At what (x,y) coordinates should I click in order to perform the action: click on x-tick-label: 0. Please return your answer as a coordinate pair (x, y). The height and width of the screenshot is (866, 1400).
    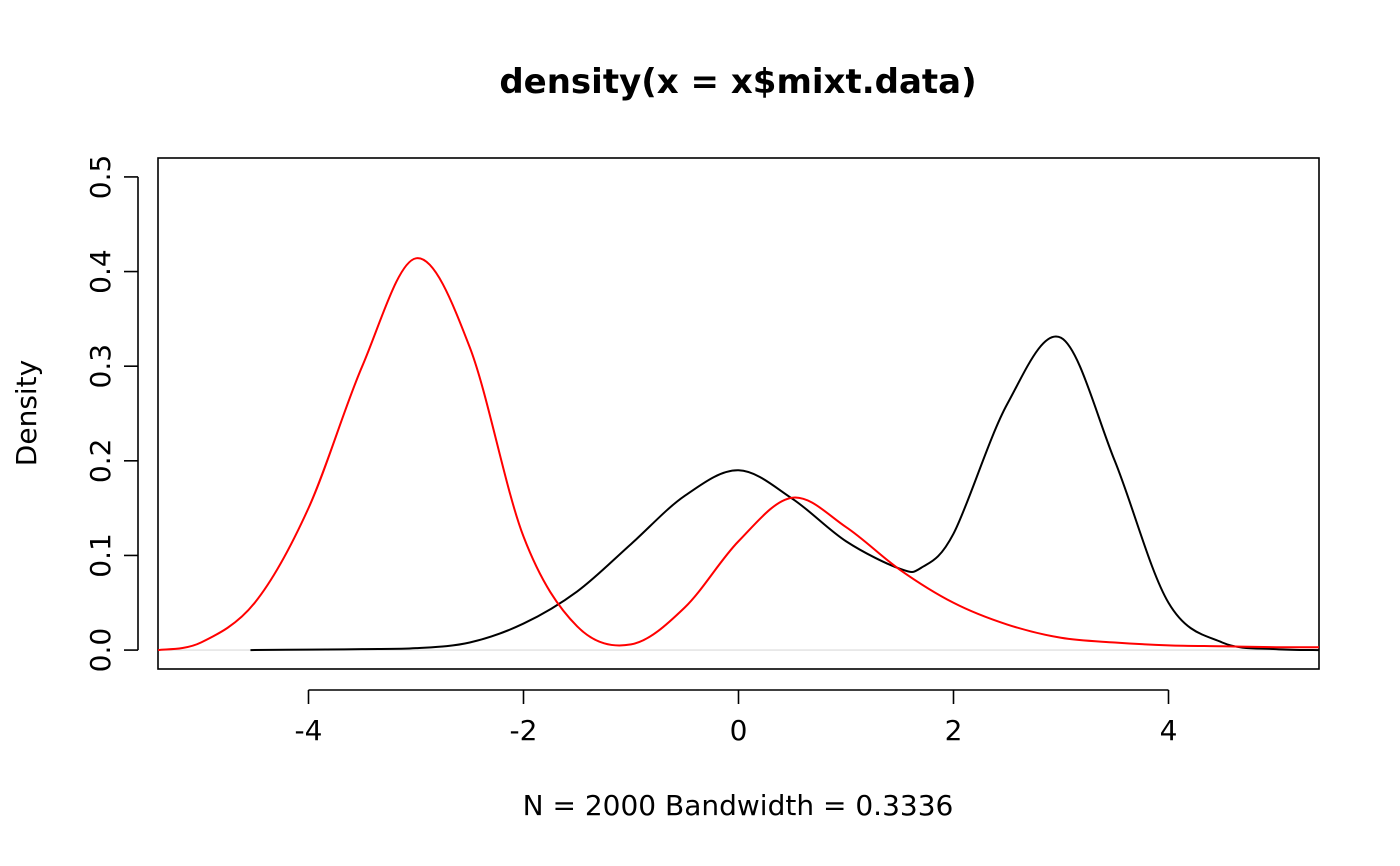
    Looking at the image, I should click on (739, 730).